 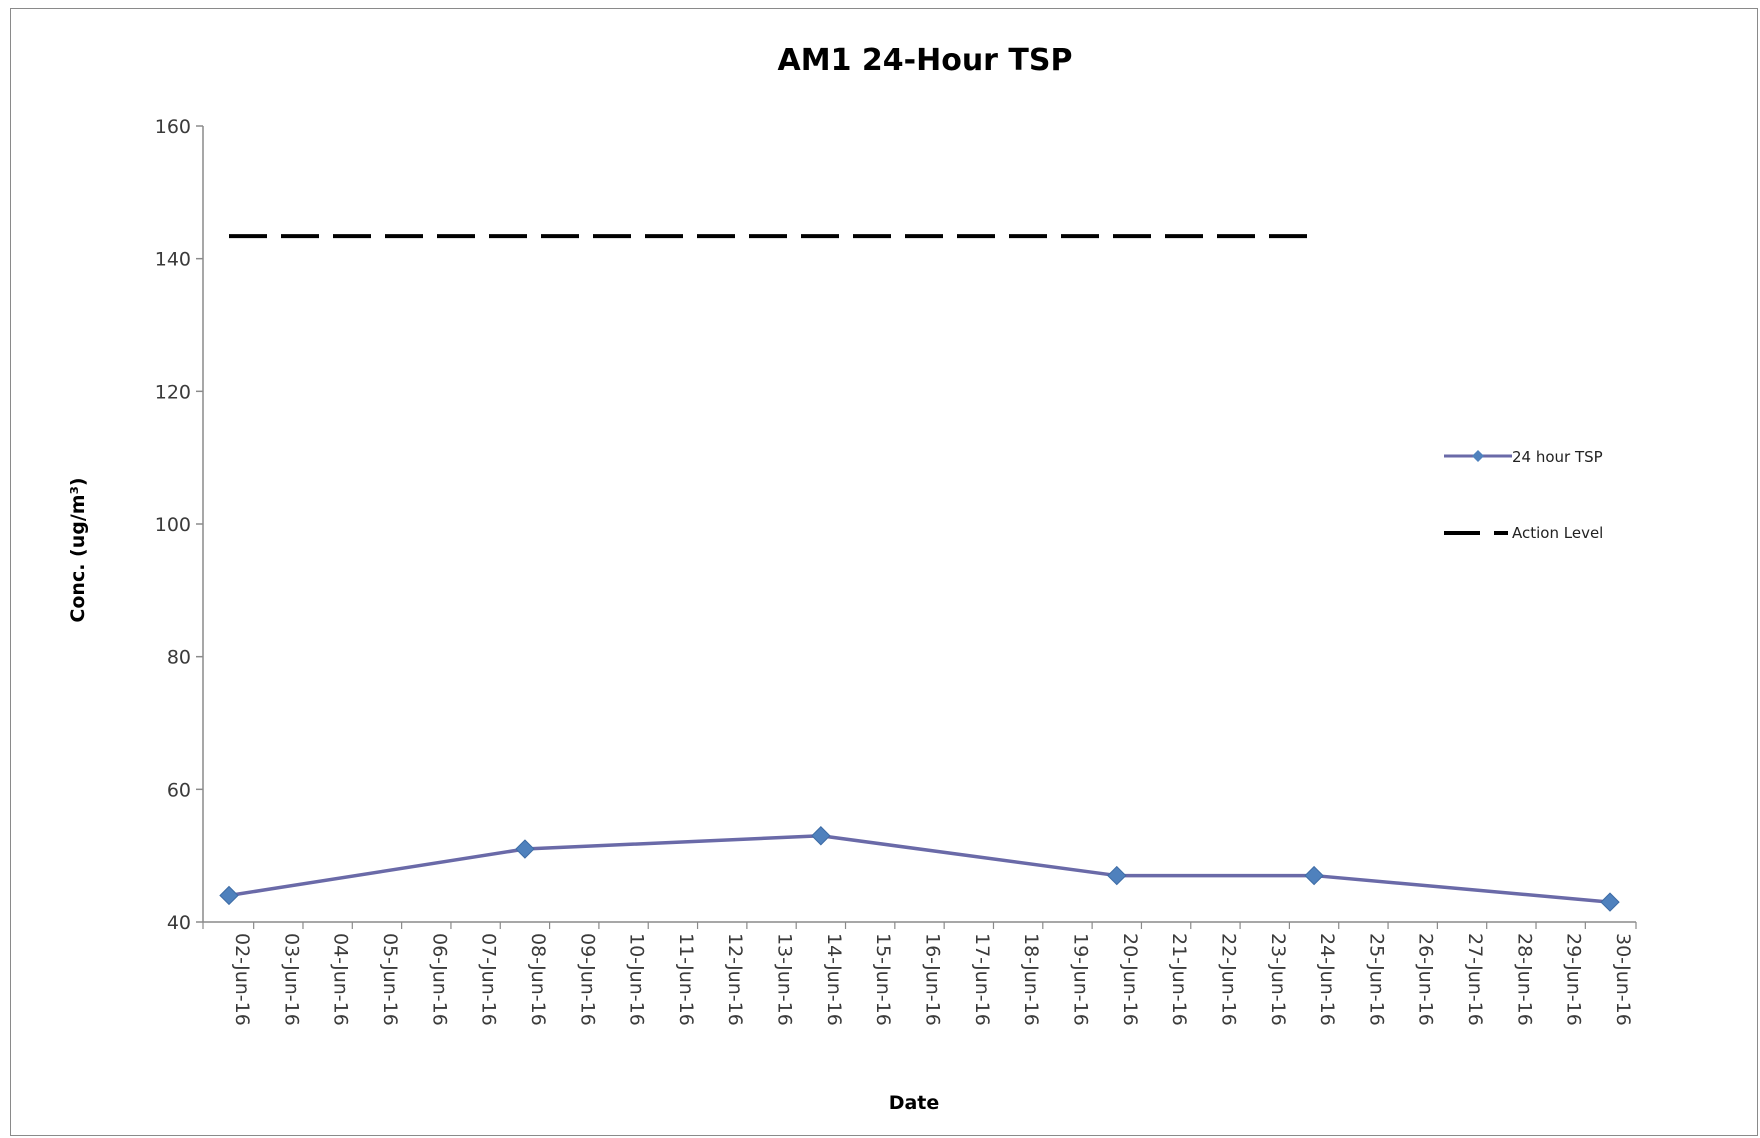 I want to click on x-tick-label: 16-Jun-16, so click(x=933, y=979).